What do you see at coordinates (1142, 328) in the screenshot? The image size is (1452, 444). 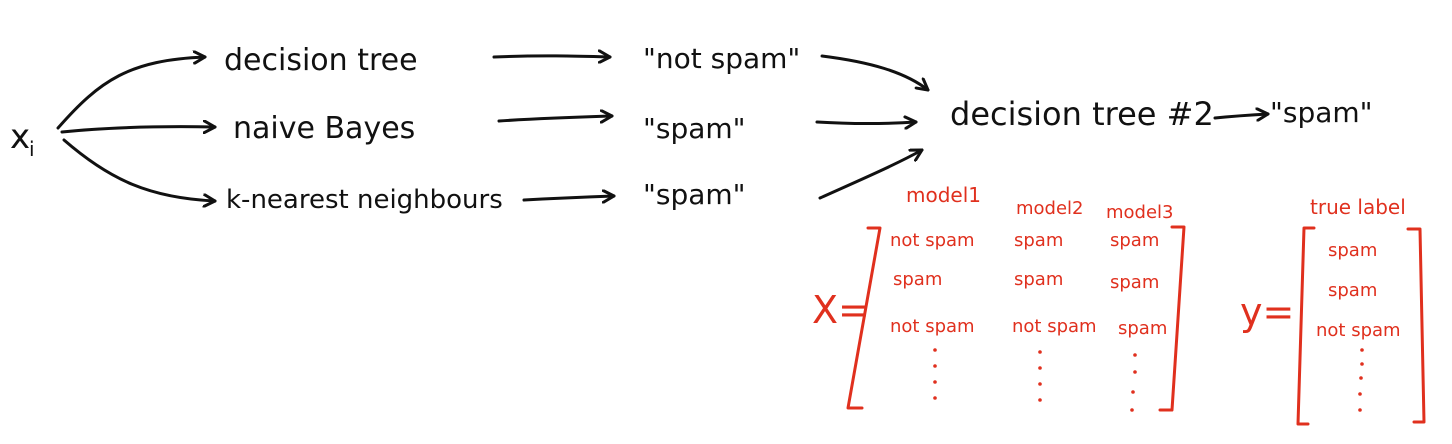 I see `x-cell-2-2: spam` at bounding box center [1142, 328].